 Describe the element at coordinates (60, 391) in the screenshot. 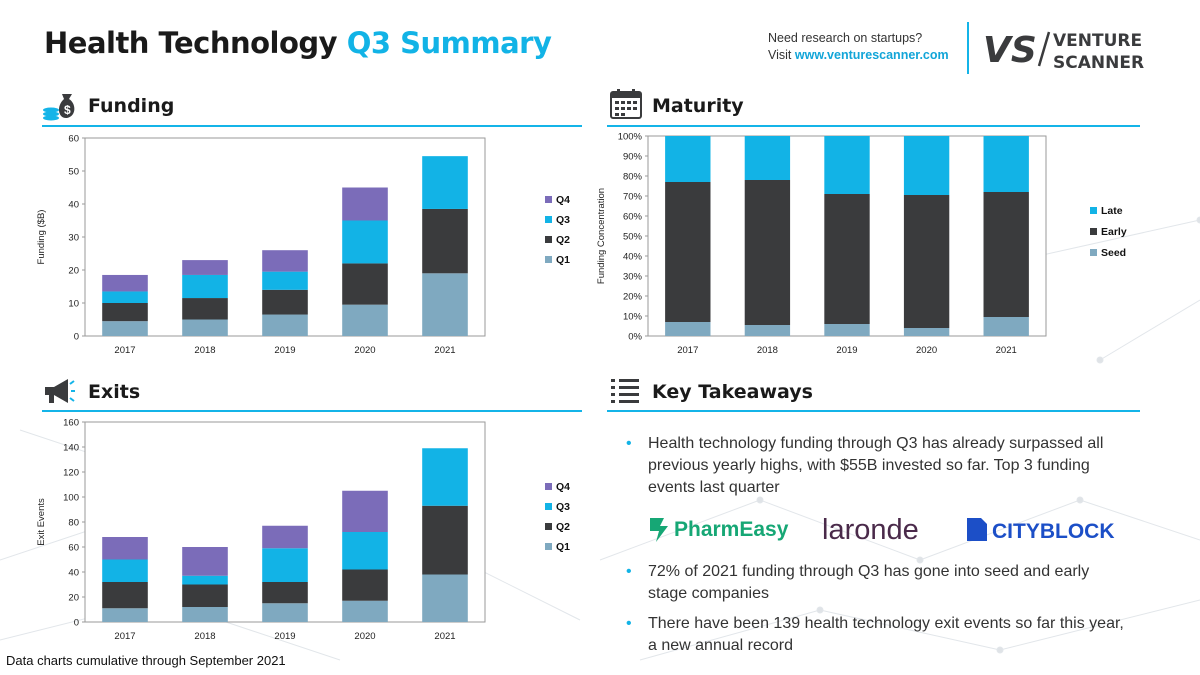

I see `megaphone-icon` at that location.